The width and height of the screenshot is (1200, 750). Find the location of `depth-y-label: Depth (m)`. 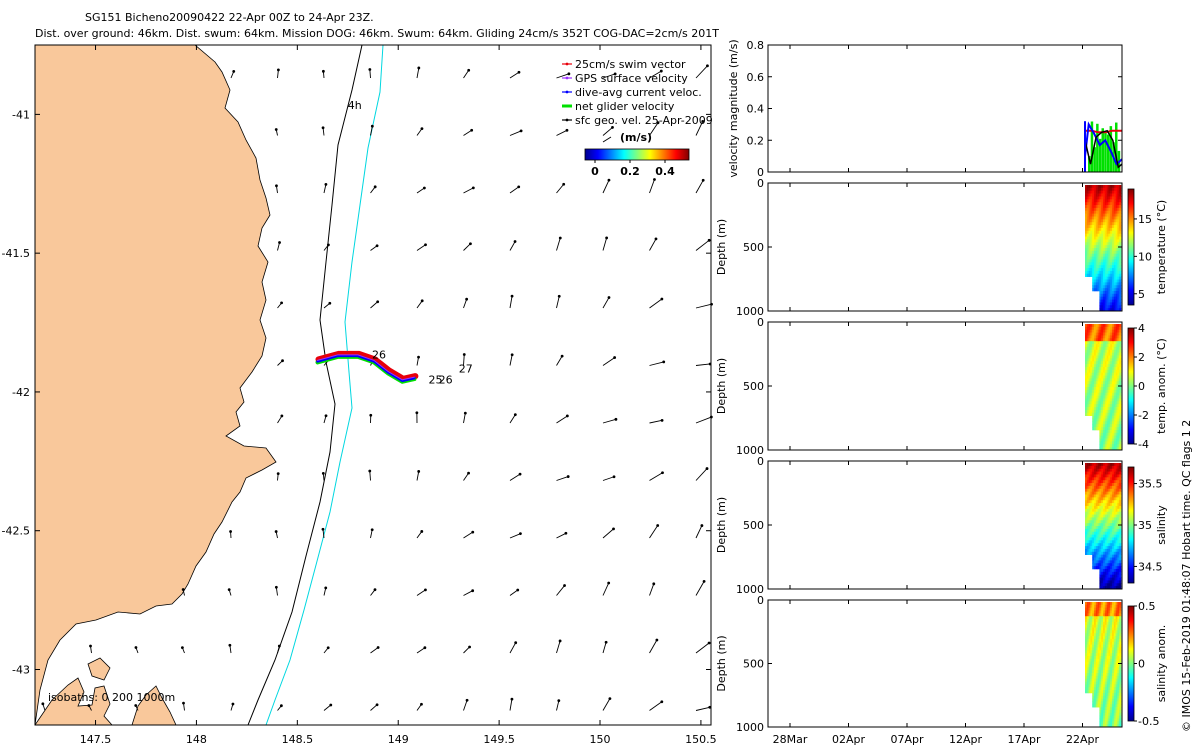

depth-y-label: Depth (m) is located at coordinates (721, 247).